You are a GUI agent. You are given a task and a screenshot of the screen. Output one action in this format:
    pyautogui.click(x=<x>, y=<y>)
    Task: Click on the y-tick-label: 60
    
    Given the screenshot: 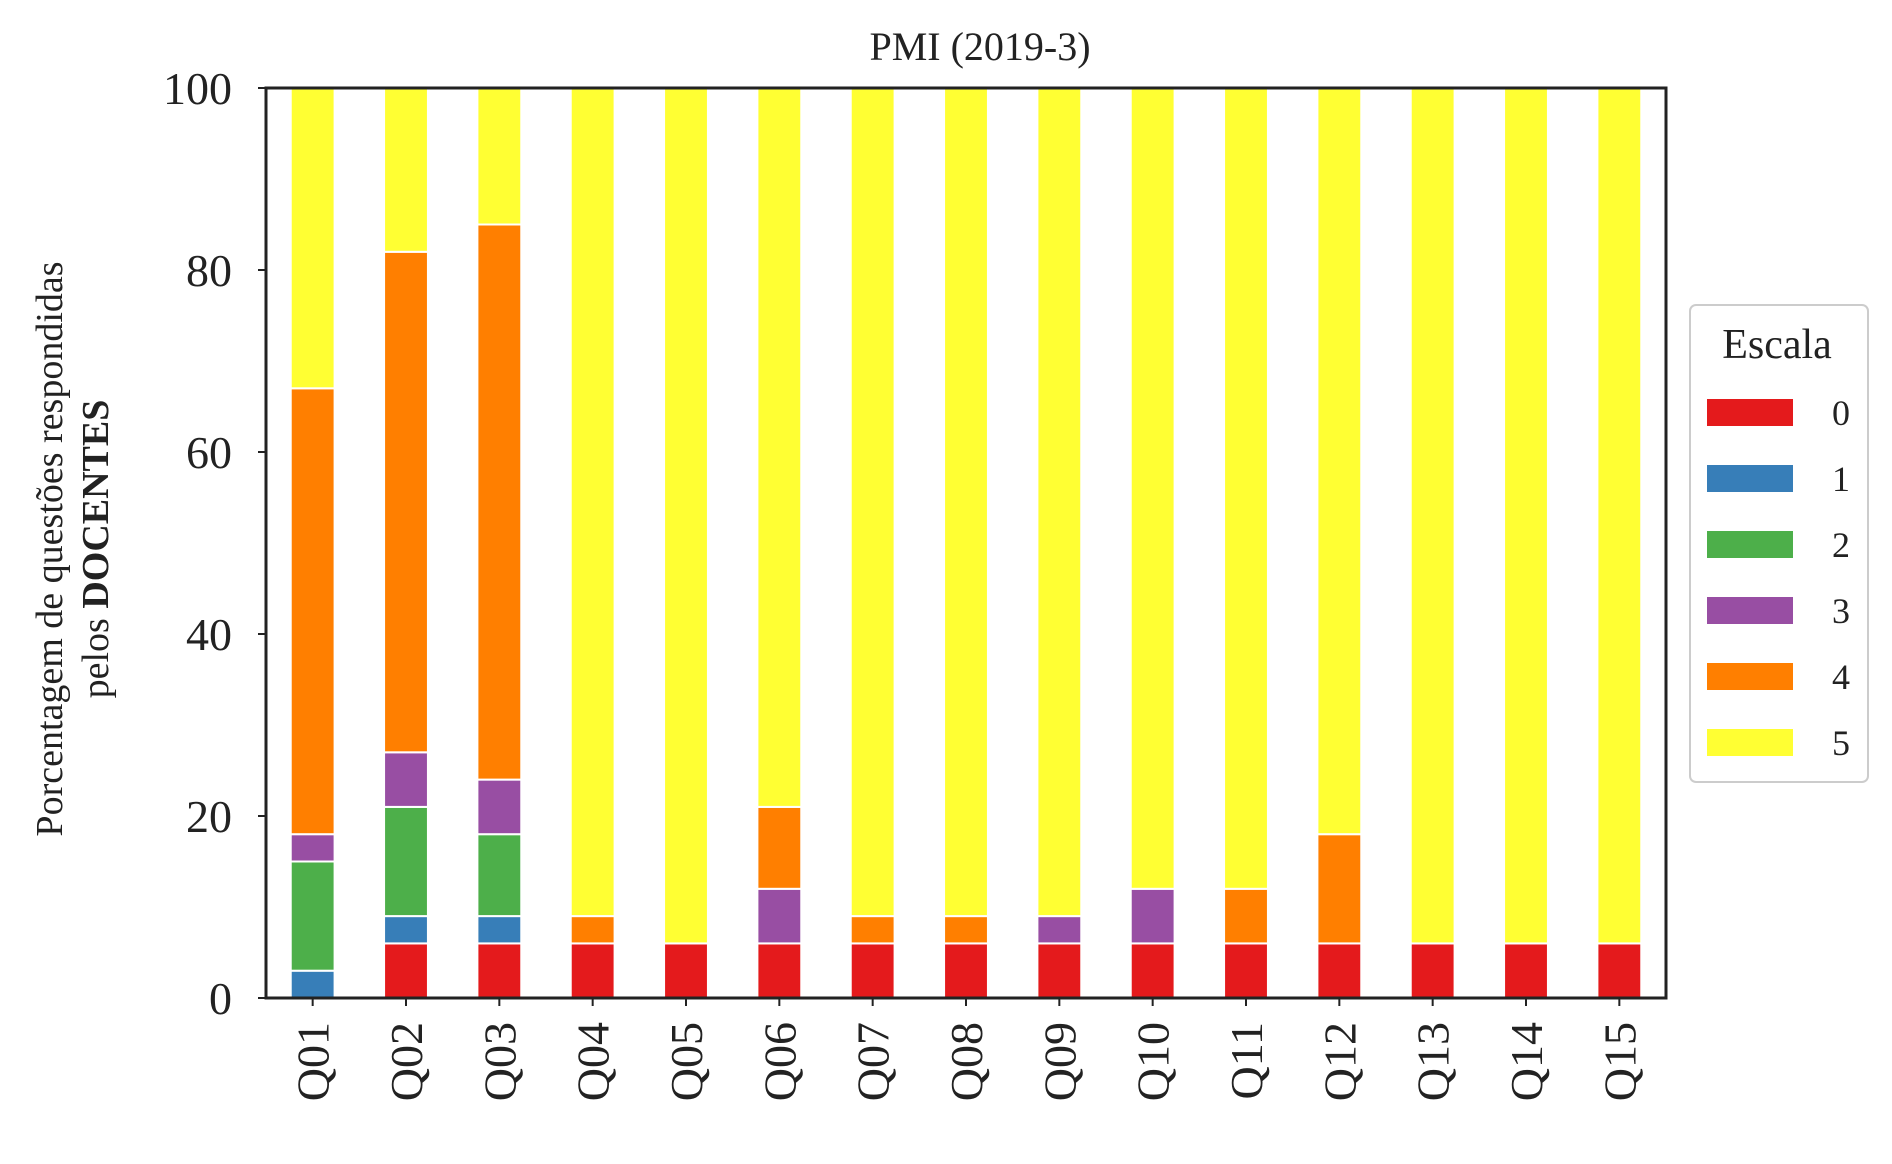 What is the action you would take?
    pyautogui.click(x=209, y=452)
    